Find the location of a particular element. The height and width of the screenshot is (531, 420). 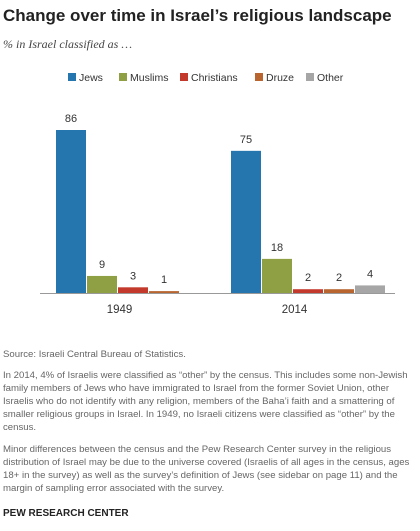

data-label-1949-druze: 1 is located at coordinates (164, 280).